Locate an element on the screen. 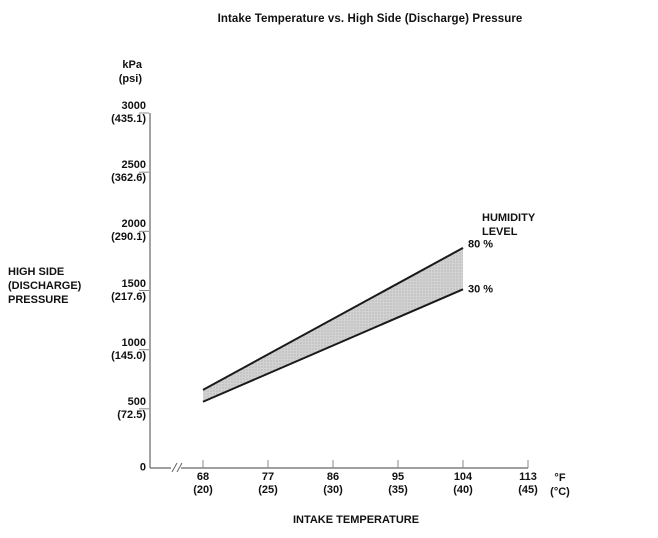 Image resolution: width=658 pixels, height=538 pixels. y-tick-label: 3000 (435.1) is located at coordinates (128, 112).